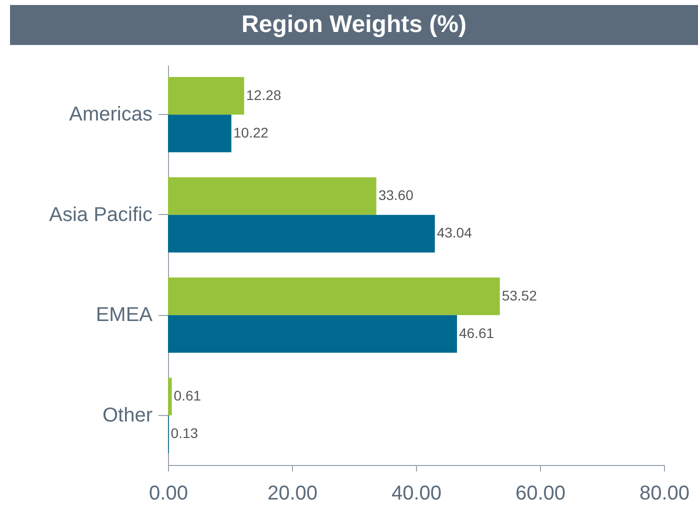 The width and height of the screenshot is (698, 529). I want to click on data-label: 53.52, so click(520, 295).